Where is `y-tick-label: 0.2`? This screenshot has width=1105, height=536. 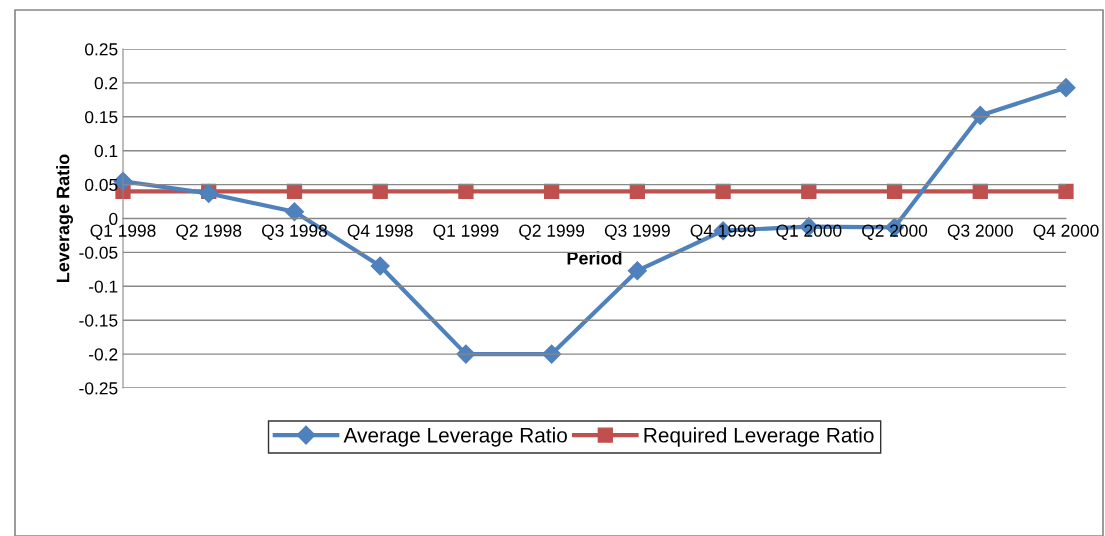
y-tick-label: 0.2 is located at coordinates (106, 83).